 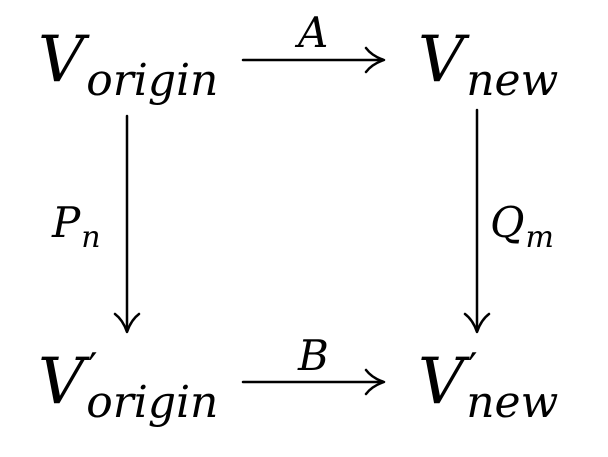 I want to click on label-subscript: n, so click(x=91, y=237).